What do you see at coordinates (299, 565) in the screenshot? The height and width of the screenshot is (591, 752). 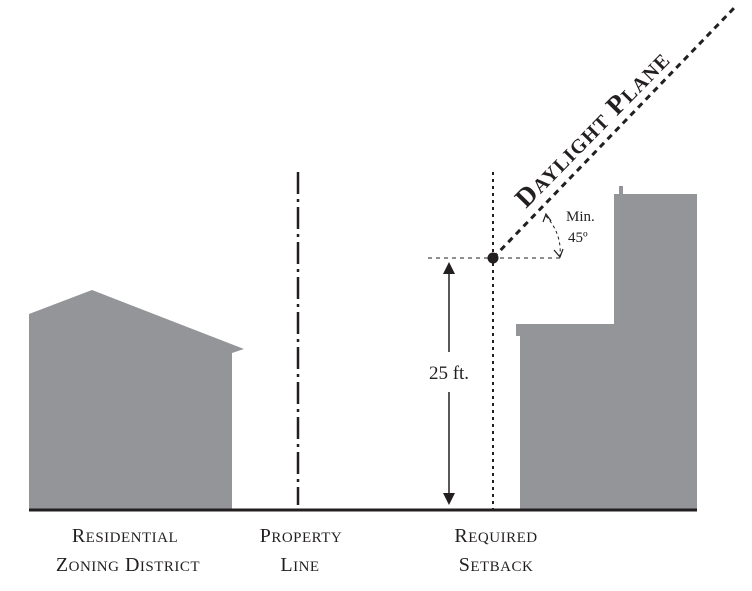 I see `caption-property-line2: LINE` at bounding box center [299, 565].